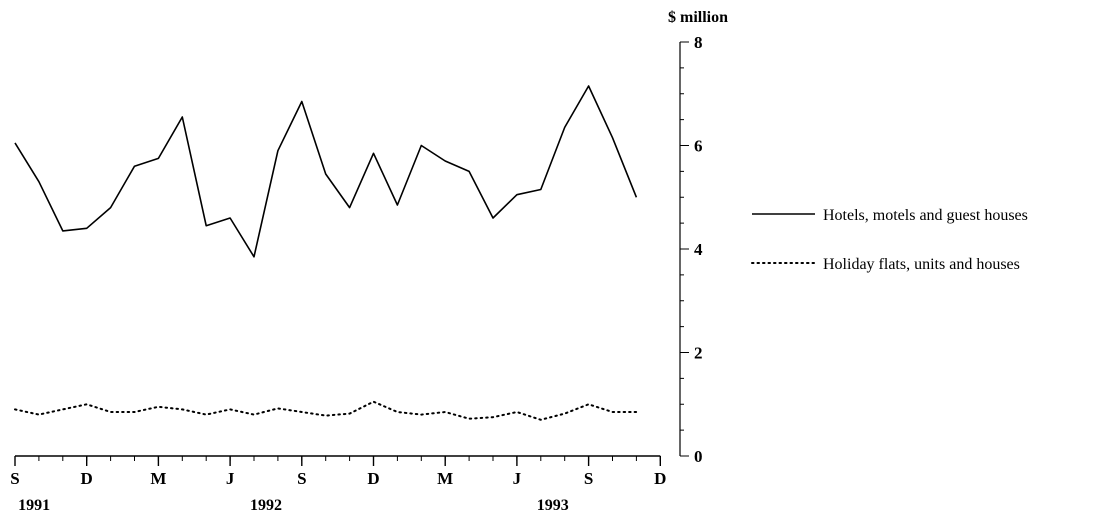  Describe the element at coordinates (553, 505) in the screenshot. I see `year-label: 1993` at that location.